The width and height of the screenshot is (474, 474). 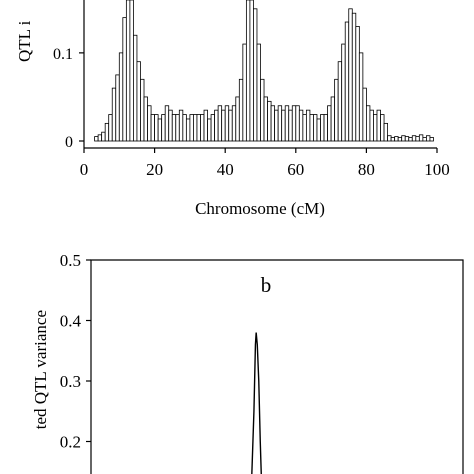 What do you see at coordinates (295, 169) in the screenshot?
I see `x-tick-label: 60` at bounding box center [295, 169].